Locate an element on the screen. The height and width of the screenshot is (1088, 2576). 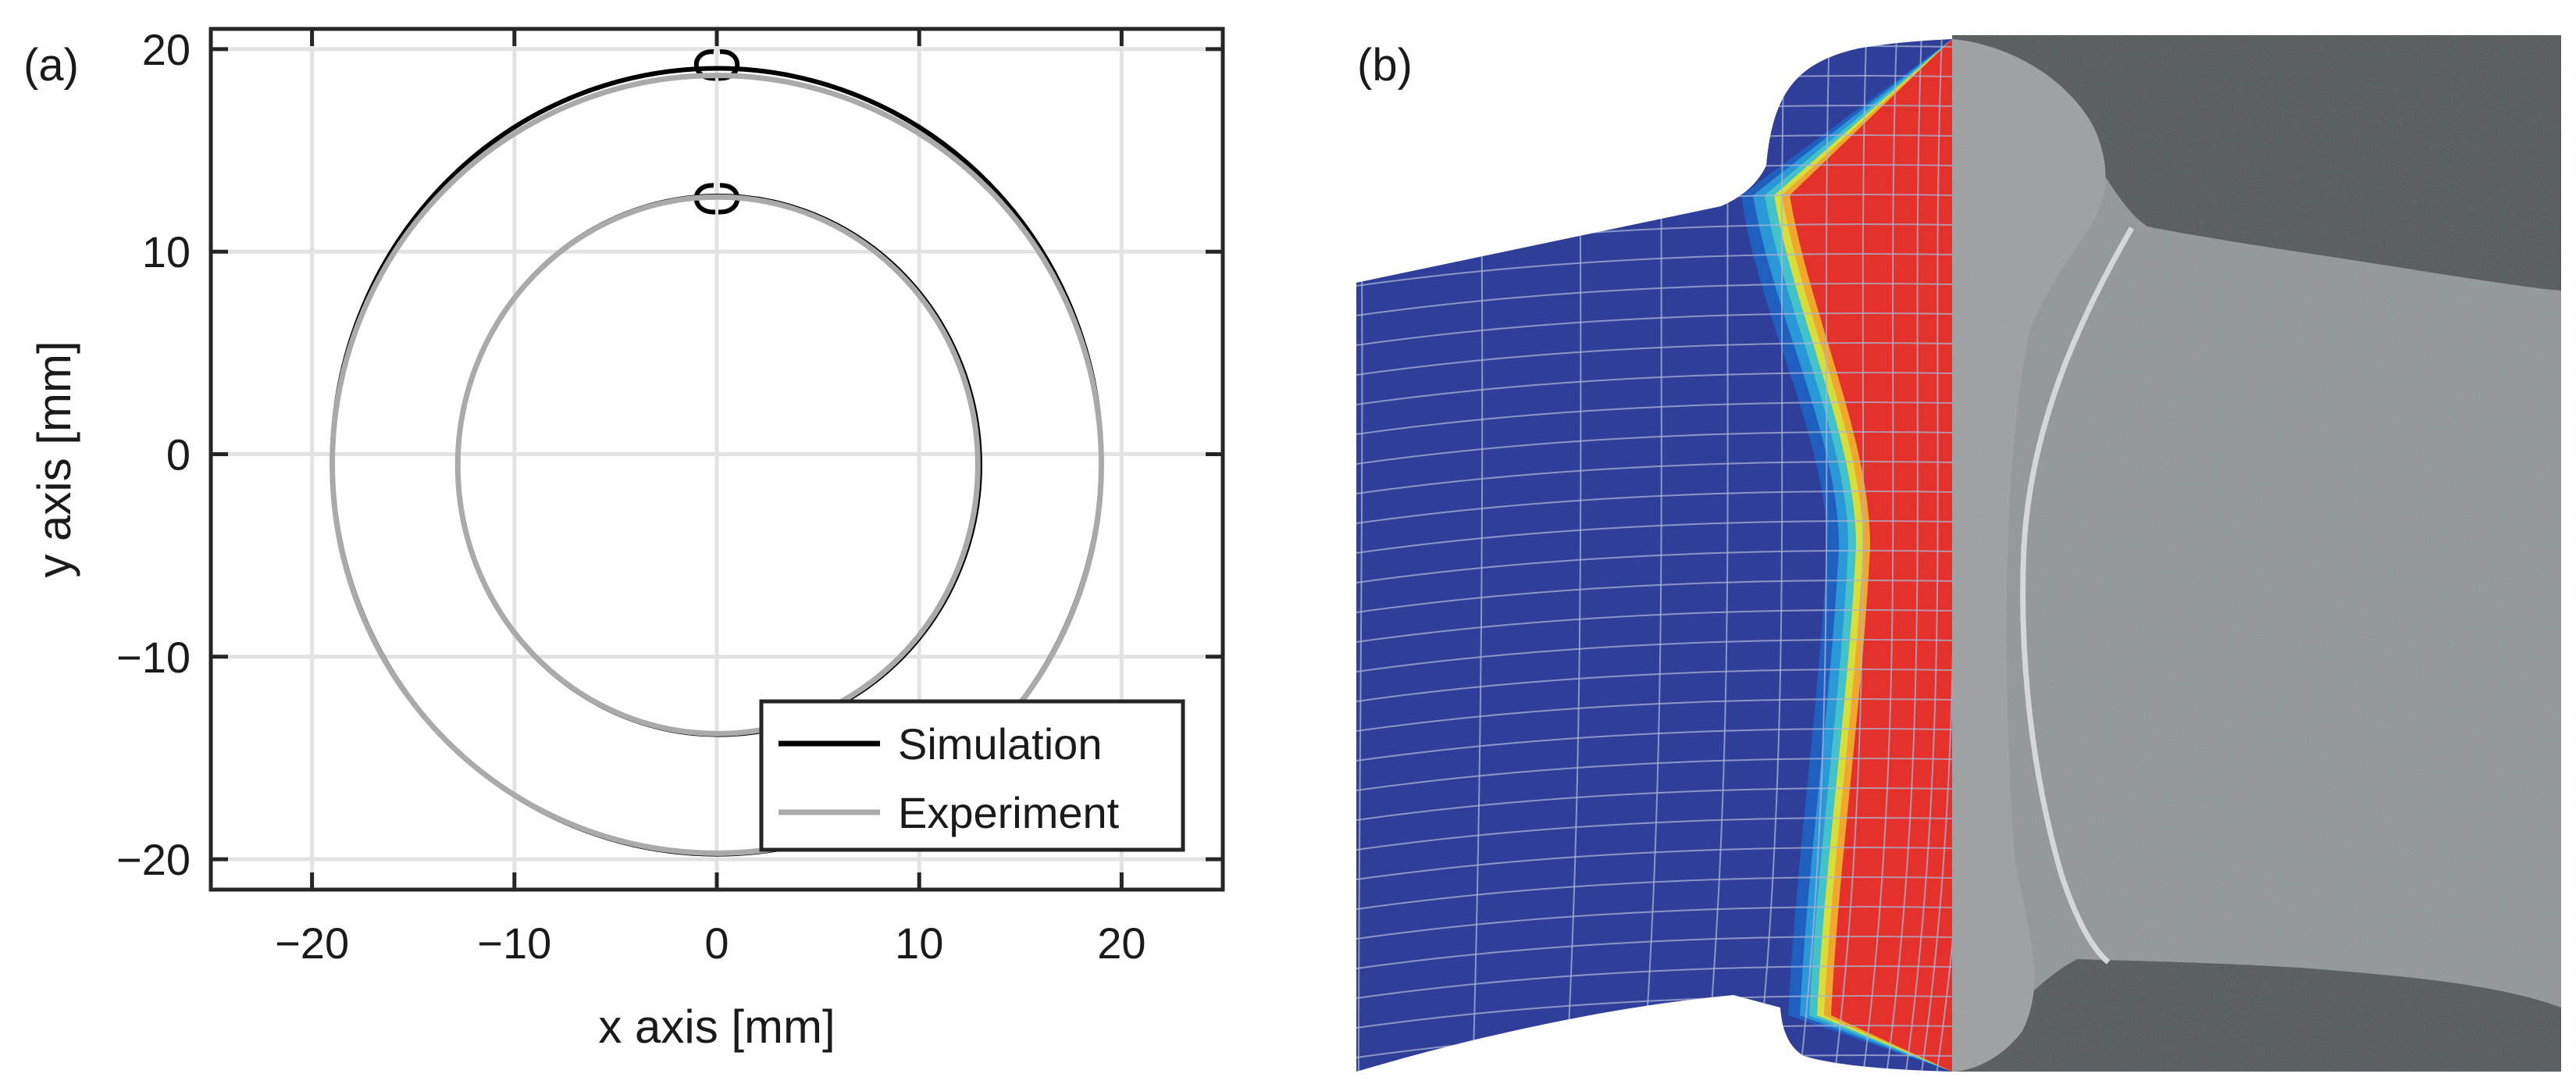
legend-box is located at coordinates (972, 775).